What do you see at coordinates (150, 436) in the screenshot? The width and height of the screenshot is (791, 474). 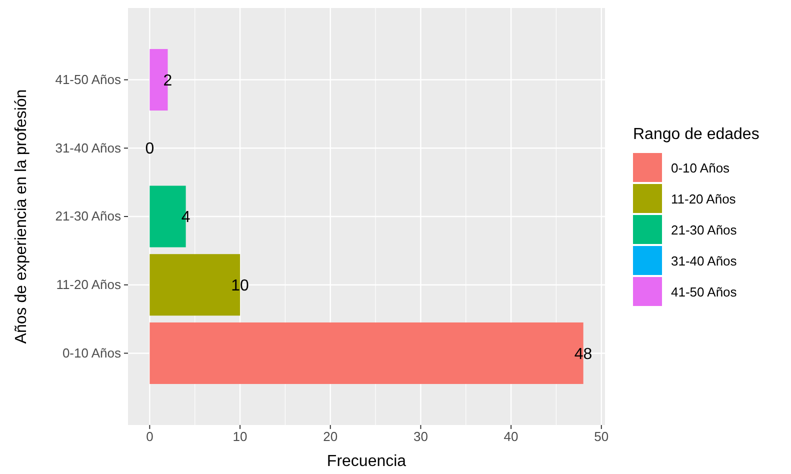 I see `x-tick-label: 0` at bounding box center [150, 436].